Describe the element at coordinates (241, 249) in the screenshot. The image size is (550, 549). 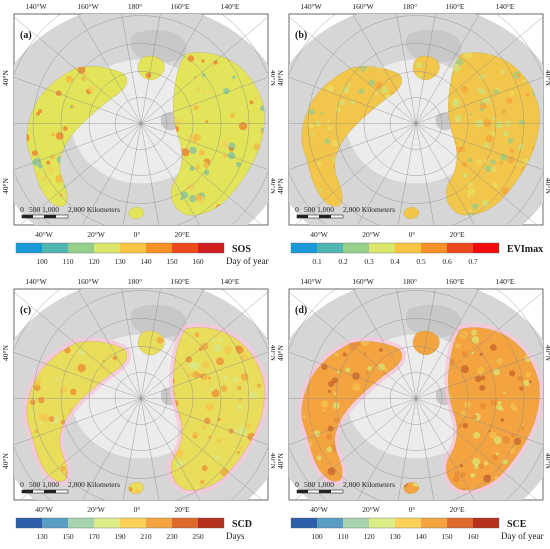
I see `variable-name: SOS` at that location.